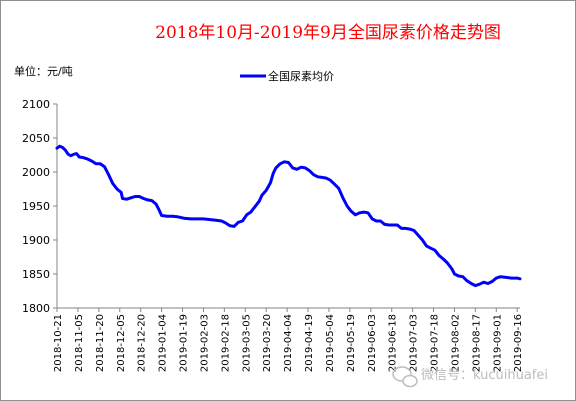 Image resolution: width=576 pixels, height=401 pixels. I want to click on y-tick-label: 2100, so click(36, 104).